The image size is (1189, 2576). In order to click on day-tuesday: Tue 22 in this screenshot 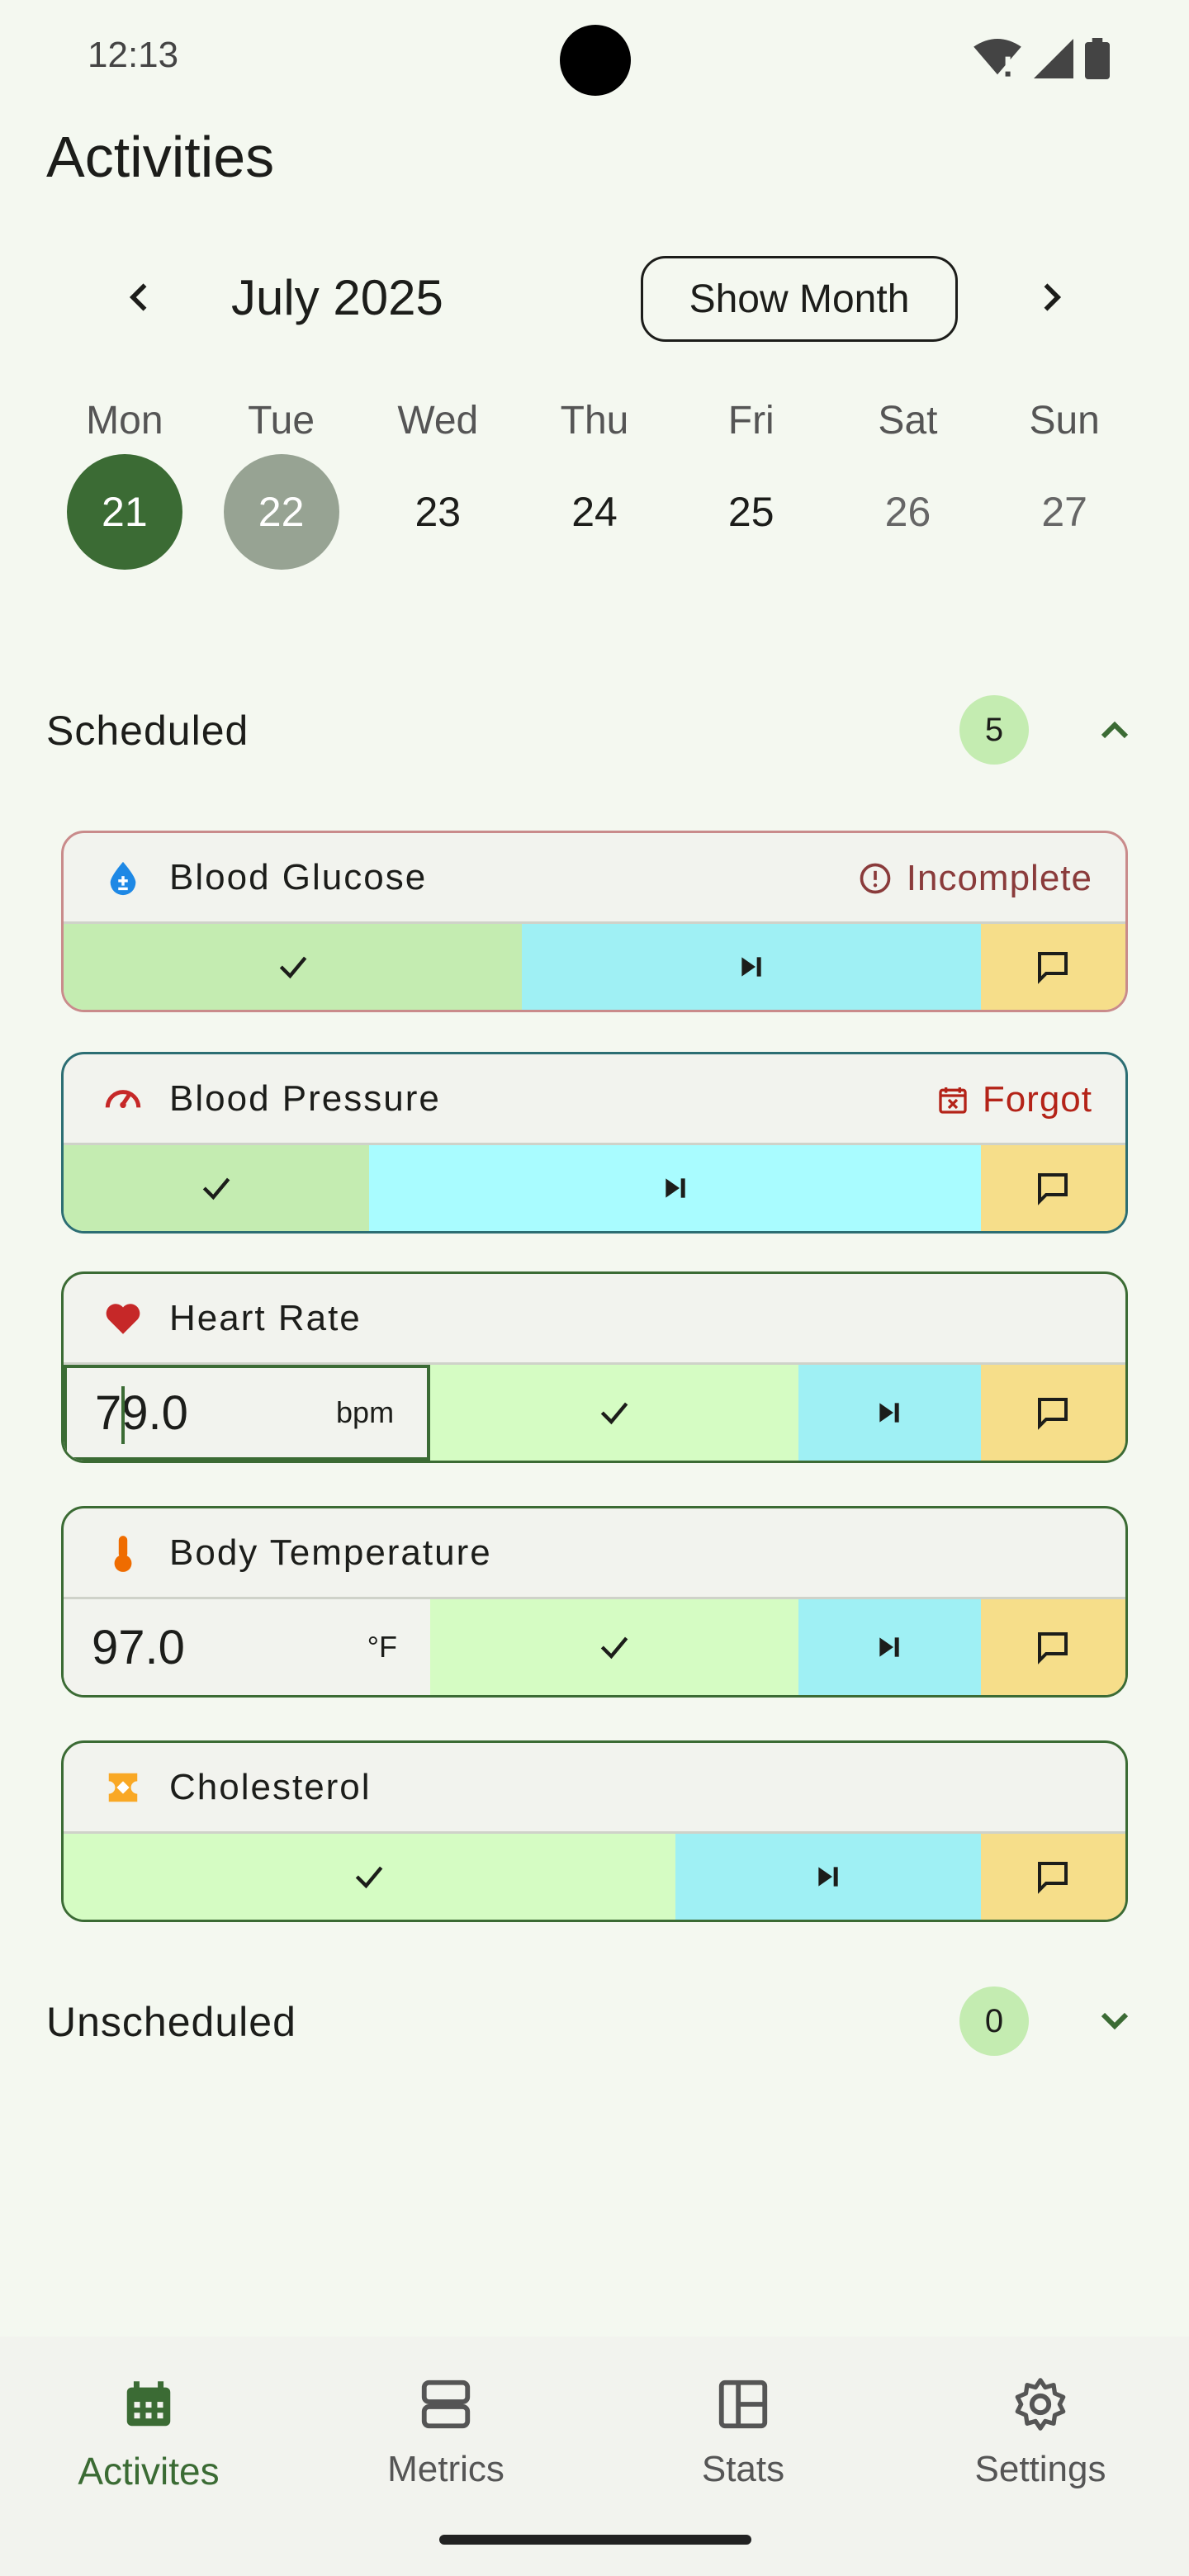, I will do `click(281, 487)`.